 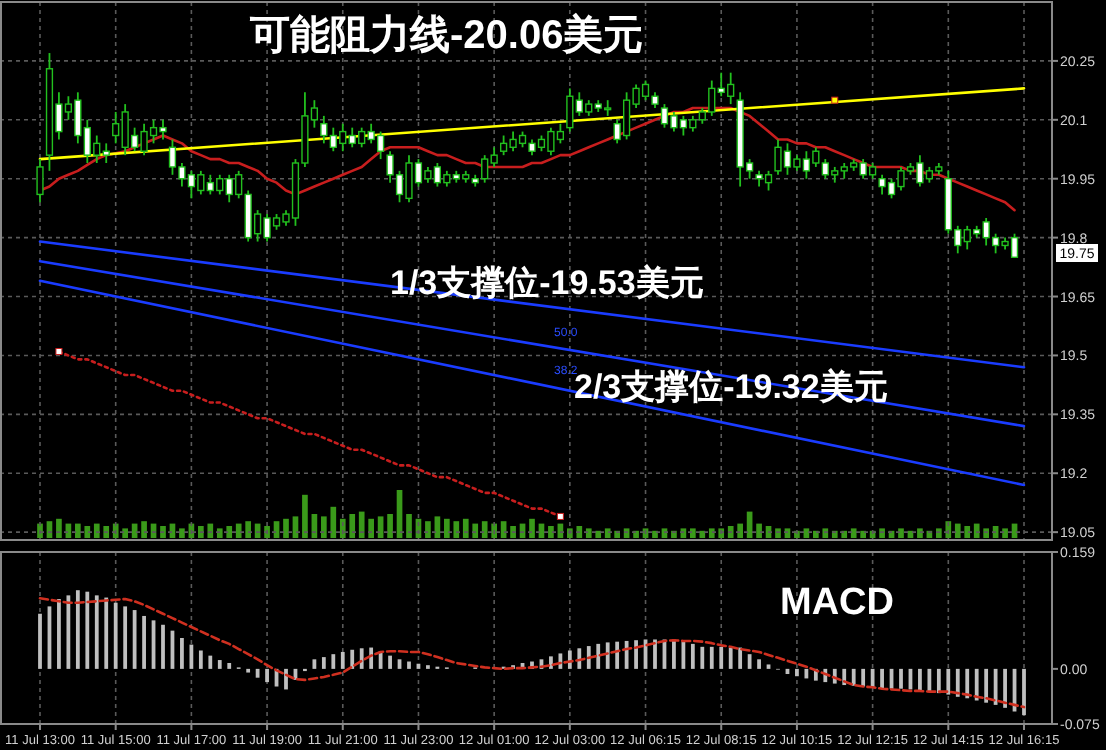 I want to click on text: MACD, so click(x=837, y=603).